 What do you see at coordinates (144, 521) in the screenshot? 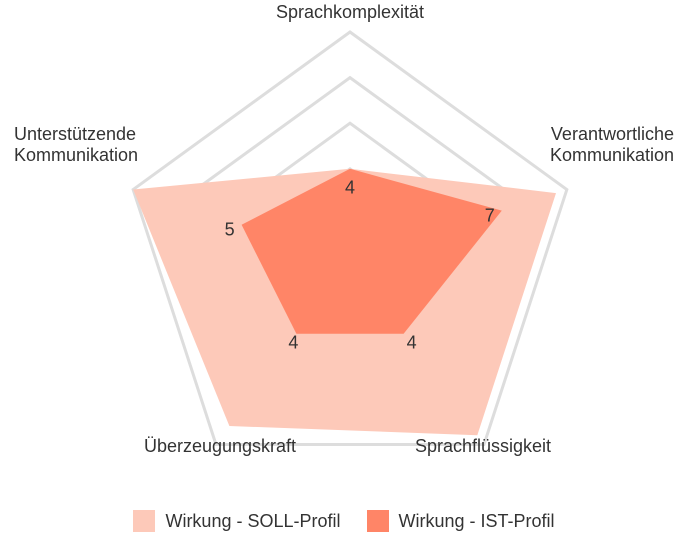
I see `legend-swatch-soll` at bounding box center [144, 521].